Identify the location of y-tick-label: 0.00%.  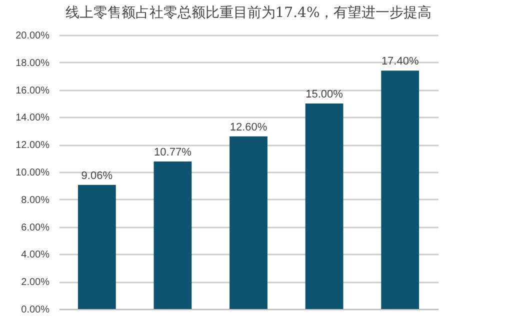
(35, 310).